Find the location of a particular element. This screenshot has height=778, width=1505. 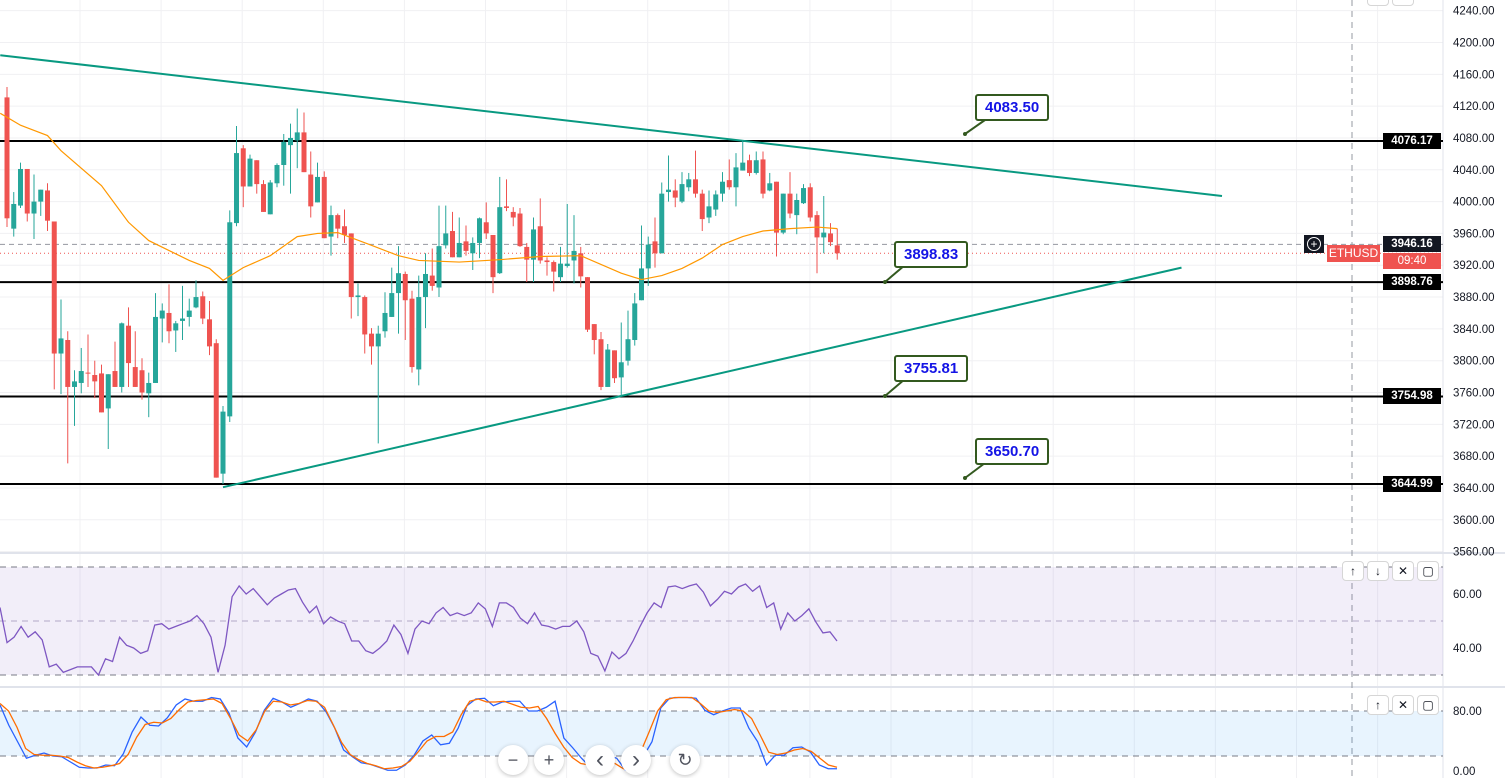

moving-average is located at coordinates (419, 197).